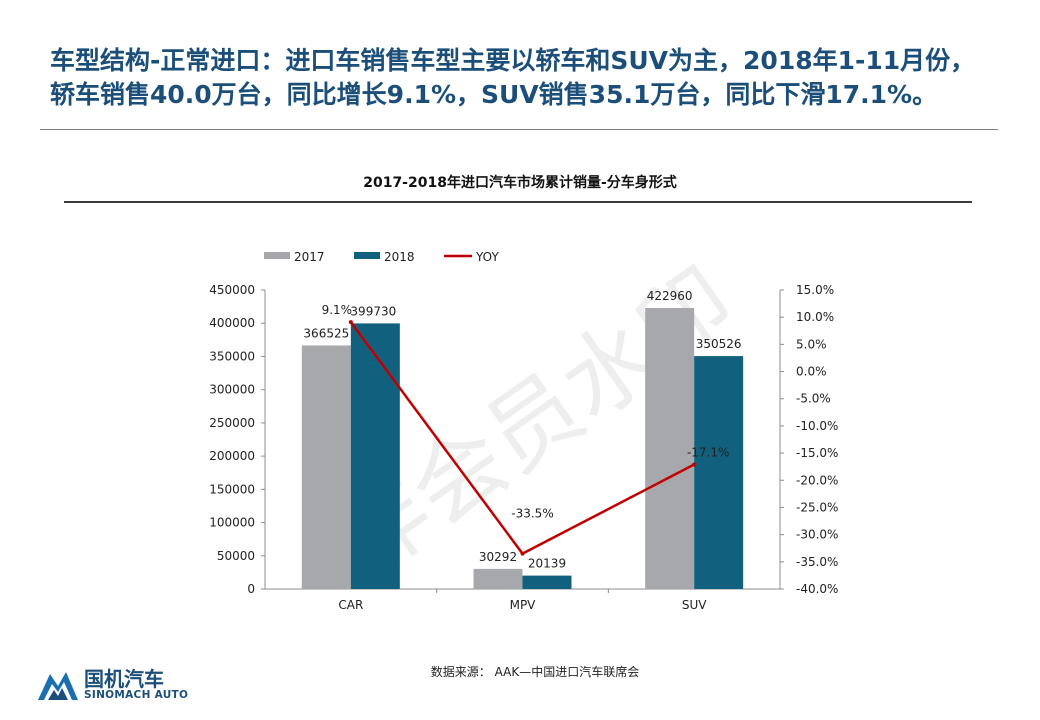 This screenshot has height=720, width=1040. I want to click on chart-title: 2017-2018年进口汽车市场累计销量-分车身形式, so click(520, 183).